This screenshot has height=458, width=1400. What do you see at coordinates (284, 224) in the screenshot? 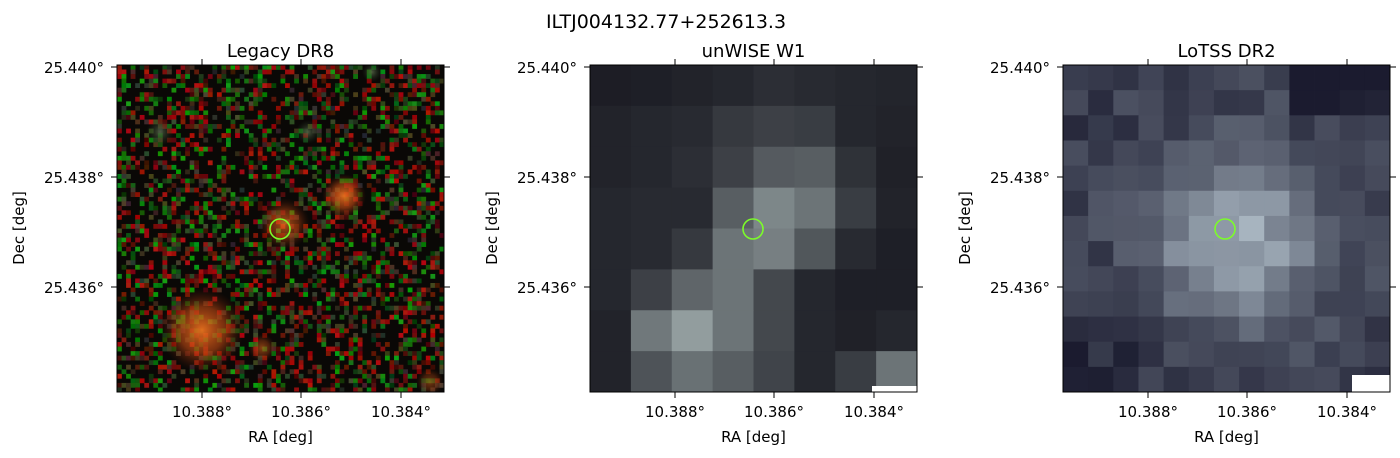
I see `galaxy-blob` at bounding box center [284, 224].